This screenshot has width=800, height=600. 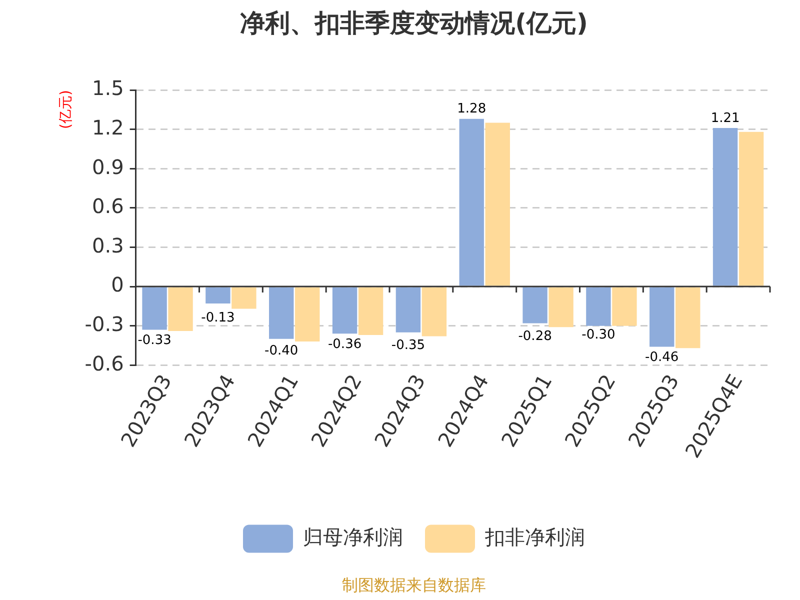 I want to click on legend-label: 归母净利润, so click(x=353, y=537).